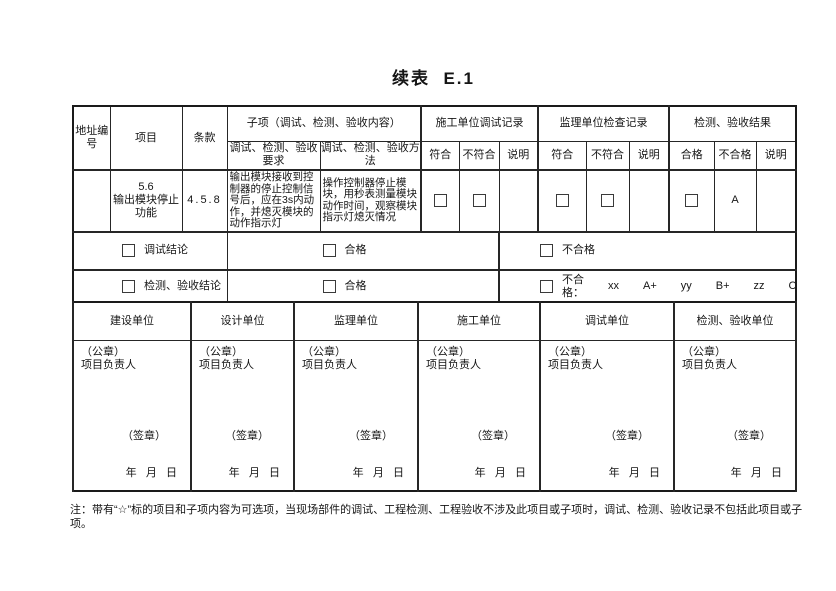 Image resolution: width=836 pixels, height=591 pixels. What do you see at coordinates (329, 250) in the screenshot?
I see `debug-pass-checkbox` at bounding box center [329, 250].